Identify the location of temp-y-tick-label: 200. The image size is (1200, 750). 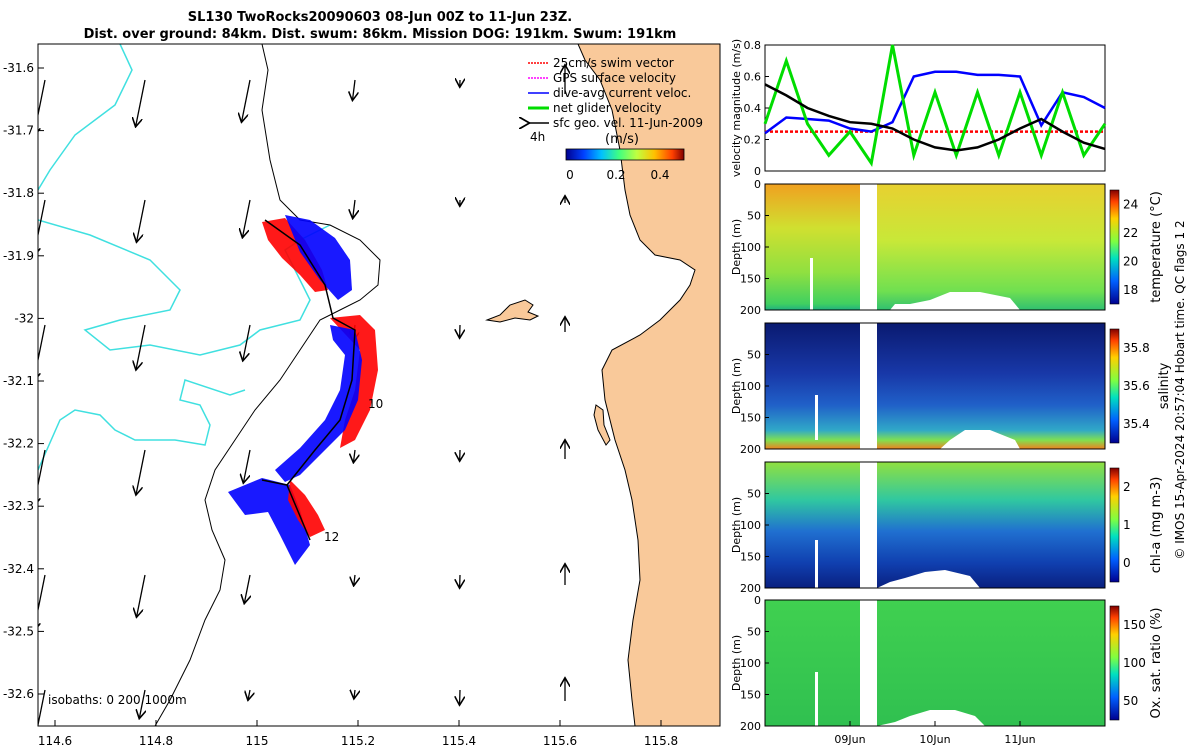
(750, 310).